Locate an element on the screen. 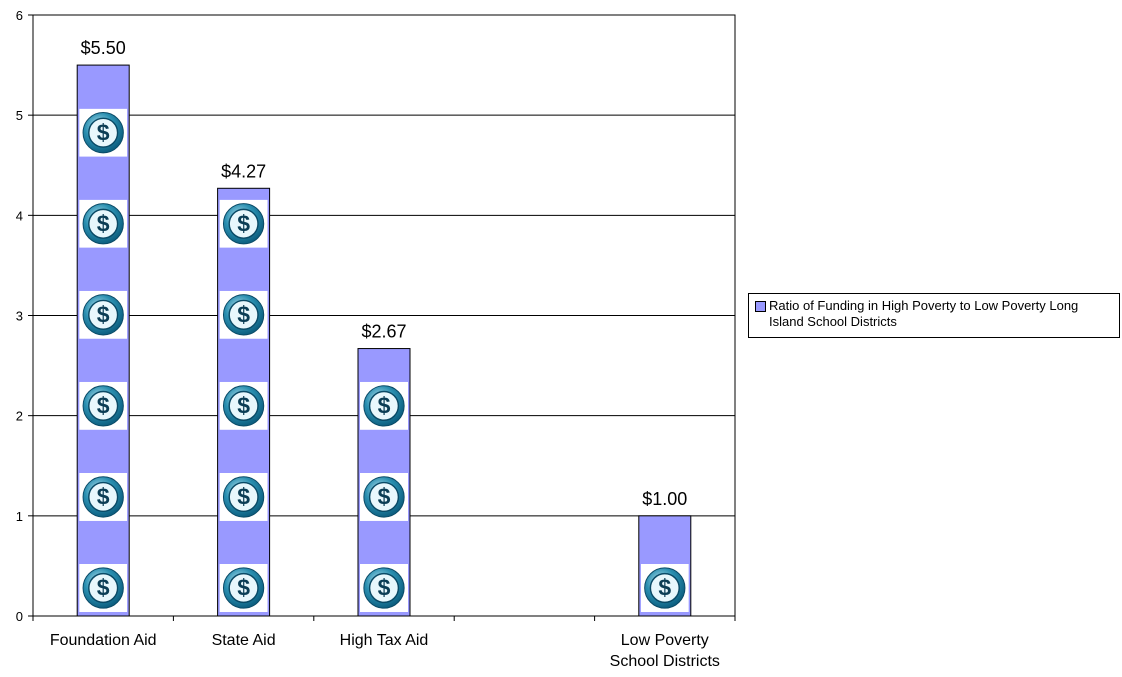  y-tick-label: 6 is located at coordinates (19, 15).